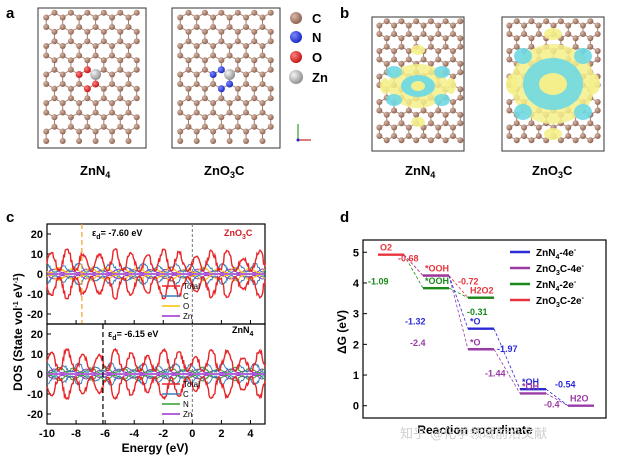 The height and width of the screenshot is (462, 621). Describe the element at coordinates (156, 287) in the screenshot. I see `dos-series-total-down` at that location.